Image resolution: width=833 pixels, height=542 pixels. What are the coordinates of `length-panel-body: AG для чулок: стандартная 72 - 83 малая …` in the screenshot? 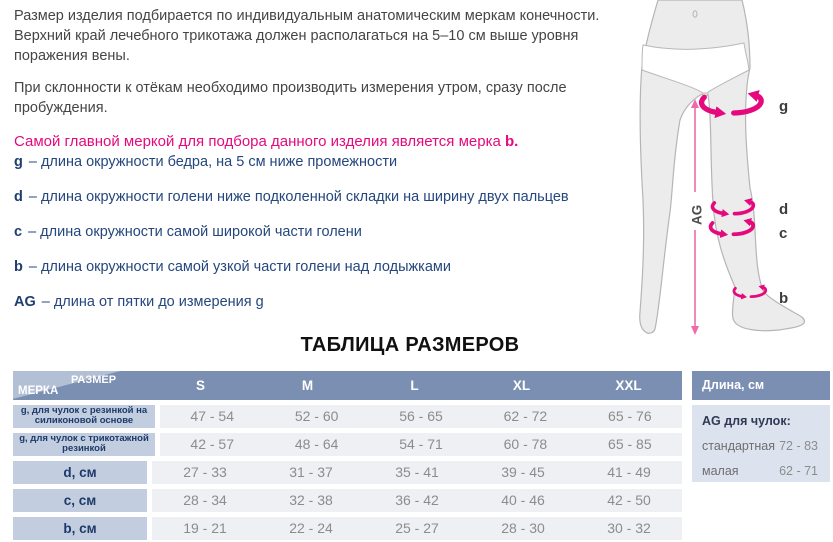 It's located at (761, 443).